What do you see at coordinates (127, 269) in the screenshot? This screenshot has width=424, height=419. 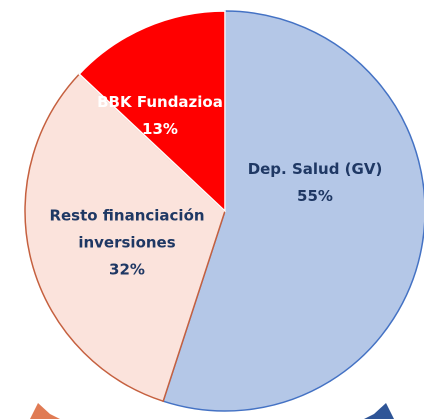 I see `value-label: 32%` at bounding box center [127, 269].